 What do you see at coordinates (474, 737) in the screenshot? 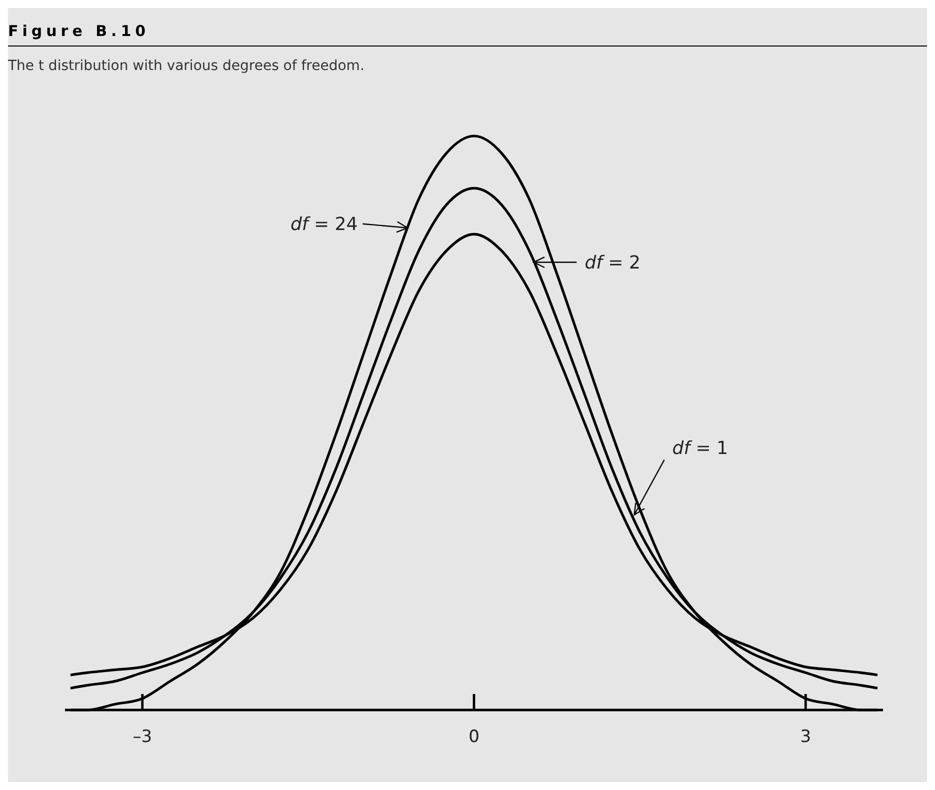
I see `x-tick-label: 0` at bounding box center [474, 737].